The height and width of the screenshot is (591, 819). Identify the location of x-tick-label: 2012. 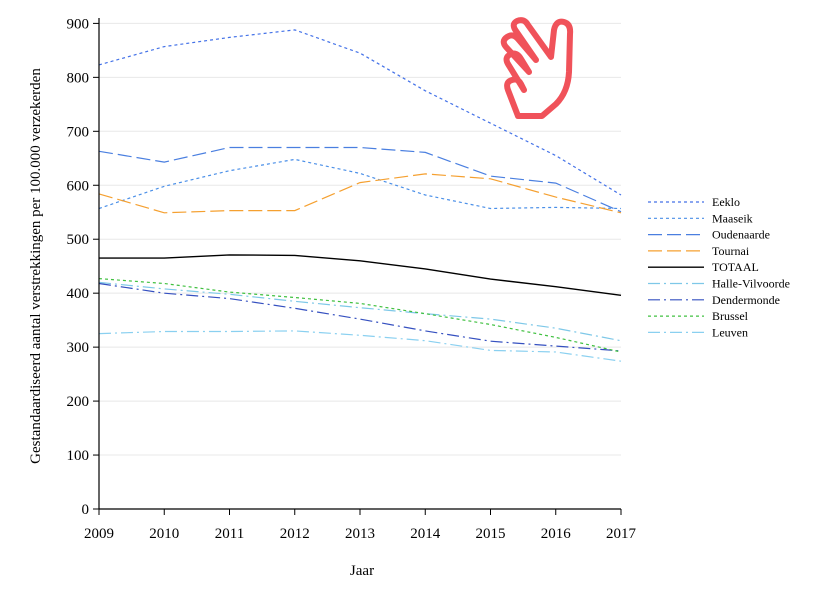
(295, 534).